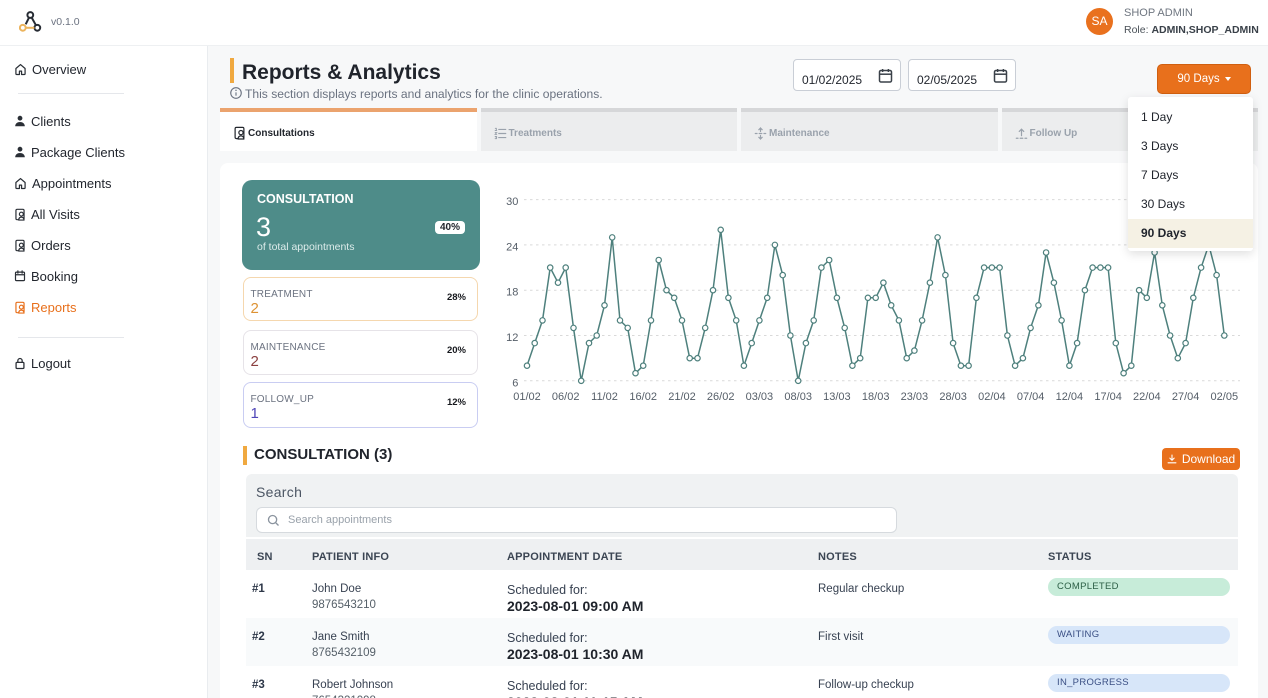 The image size is (1268, 698). I want to click on svg-text: 01/02, so click(527, 395).